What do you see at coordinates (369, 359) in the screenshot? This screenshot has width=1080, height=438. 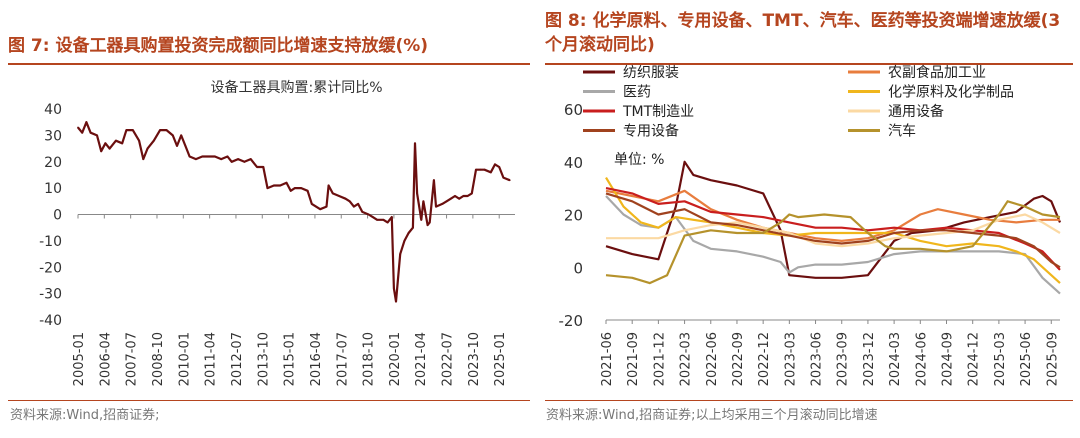 I see `fig7-x-tick-11: 2018-10` at bounding box center [369, 359].